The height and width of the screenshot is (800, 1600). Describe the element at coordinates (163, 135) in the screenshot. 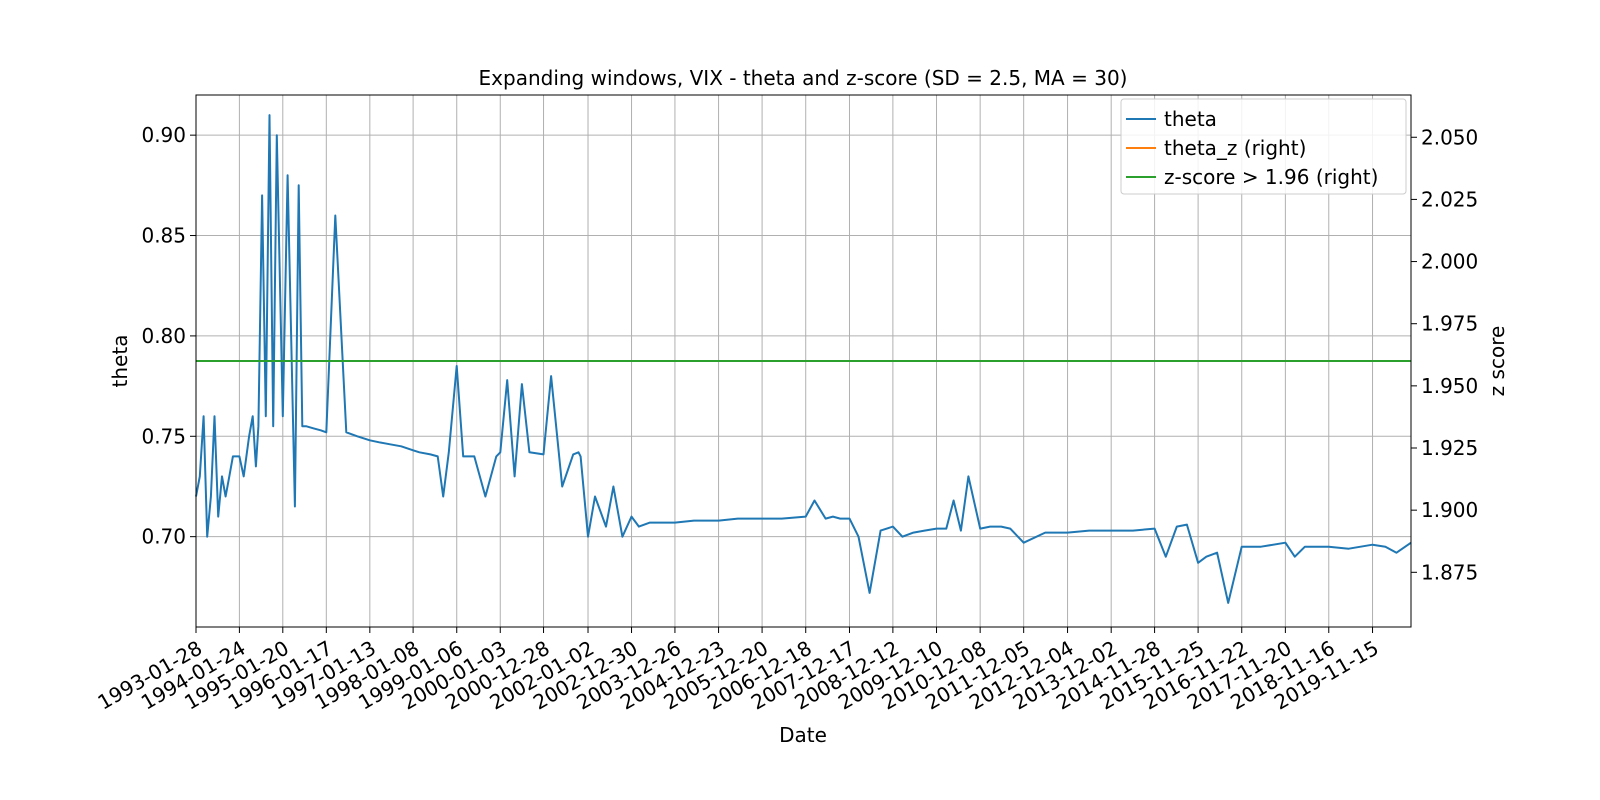

I see `y-tick-label: 0.90` at that location.